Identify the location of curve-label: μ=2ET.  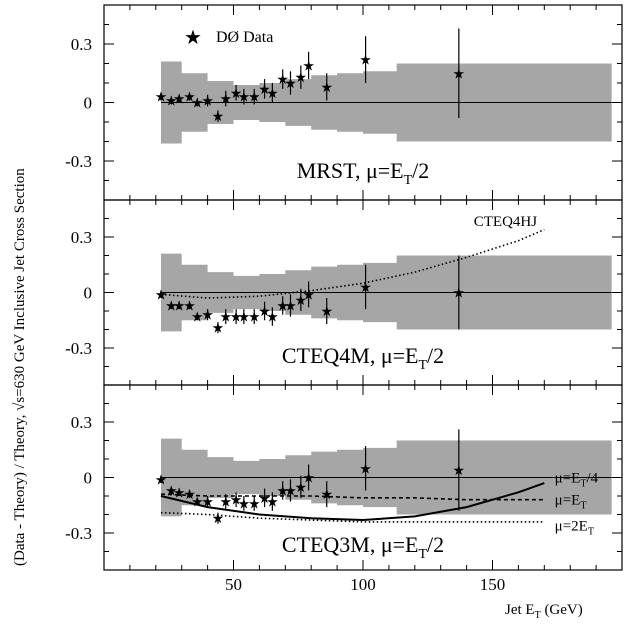
(574, 528).